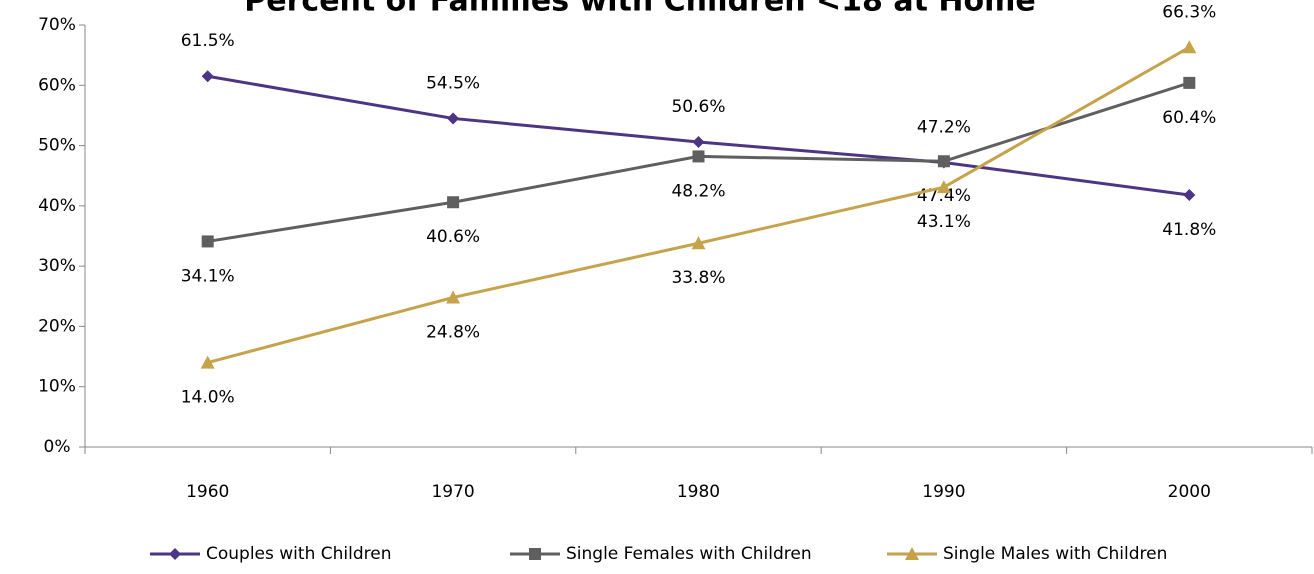  I want to click on y-tick-label: 40%, so click(57, 206).